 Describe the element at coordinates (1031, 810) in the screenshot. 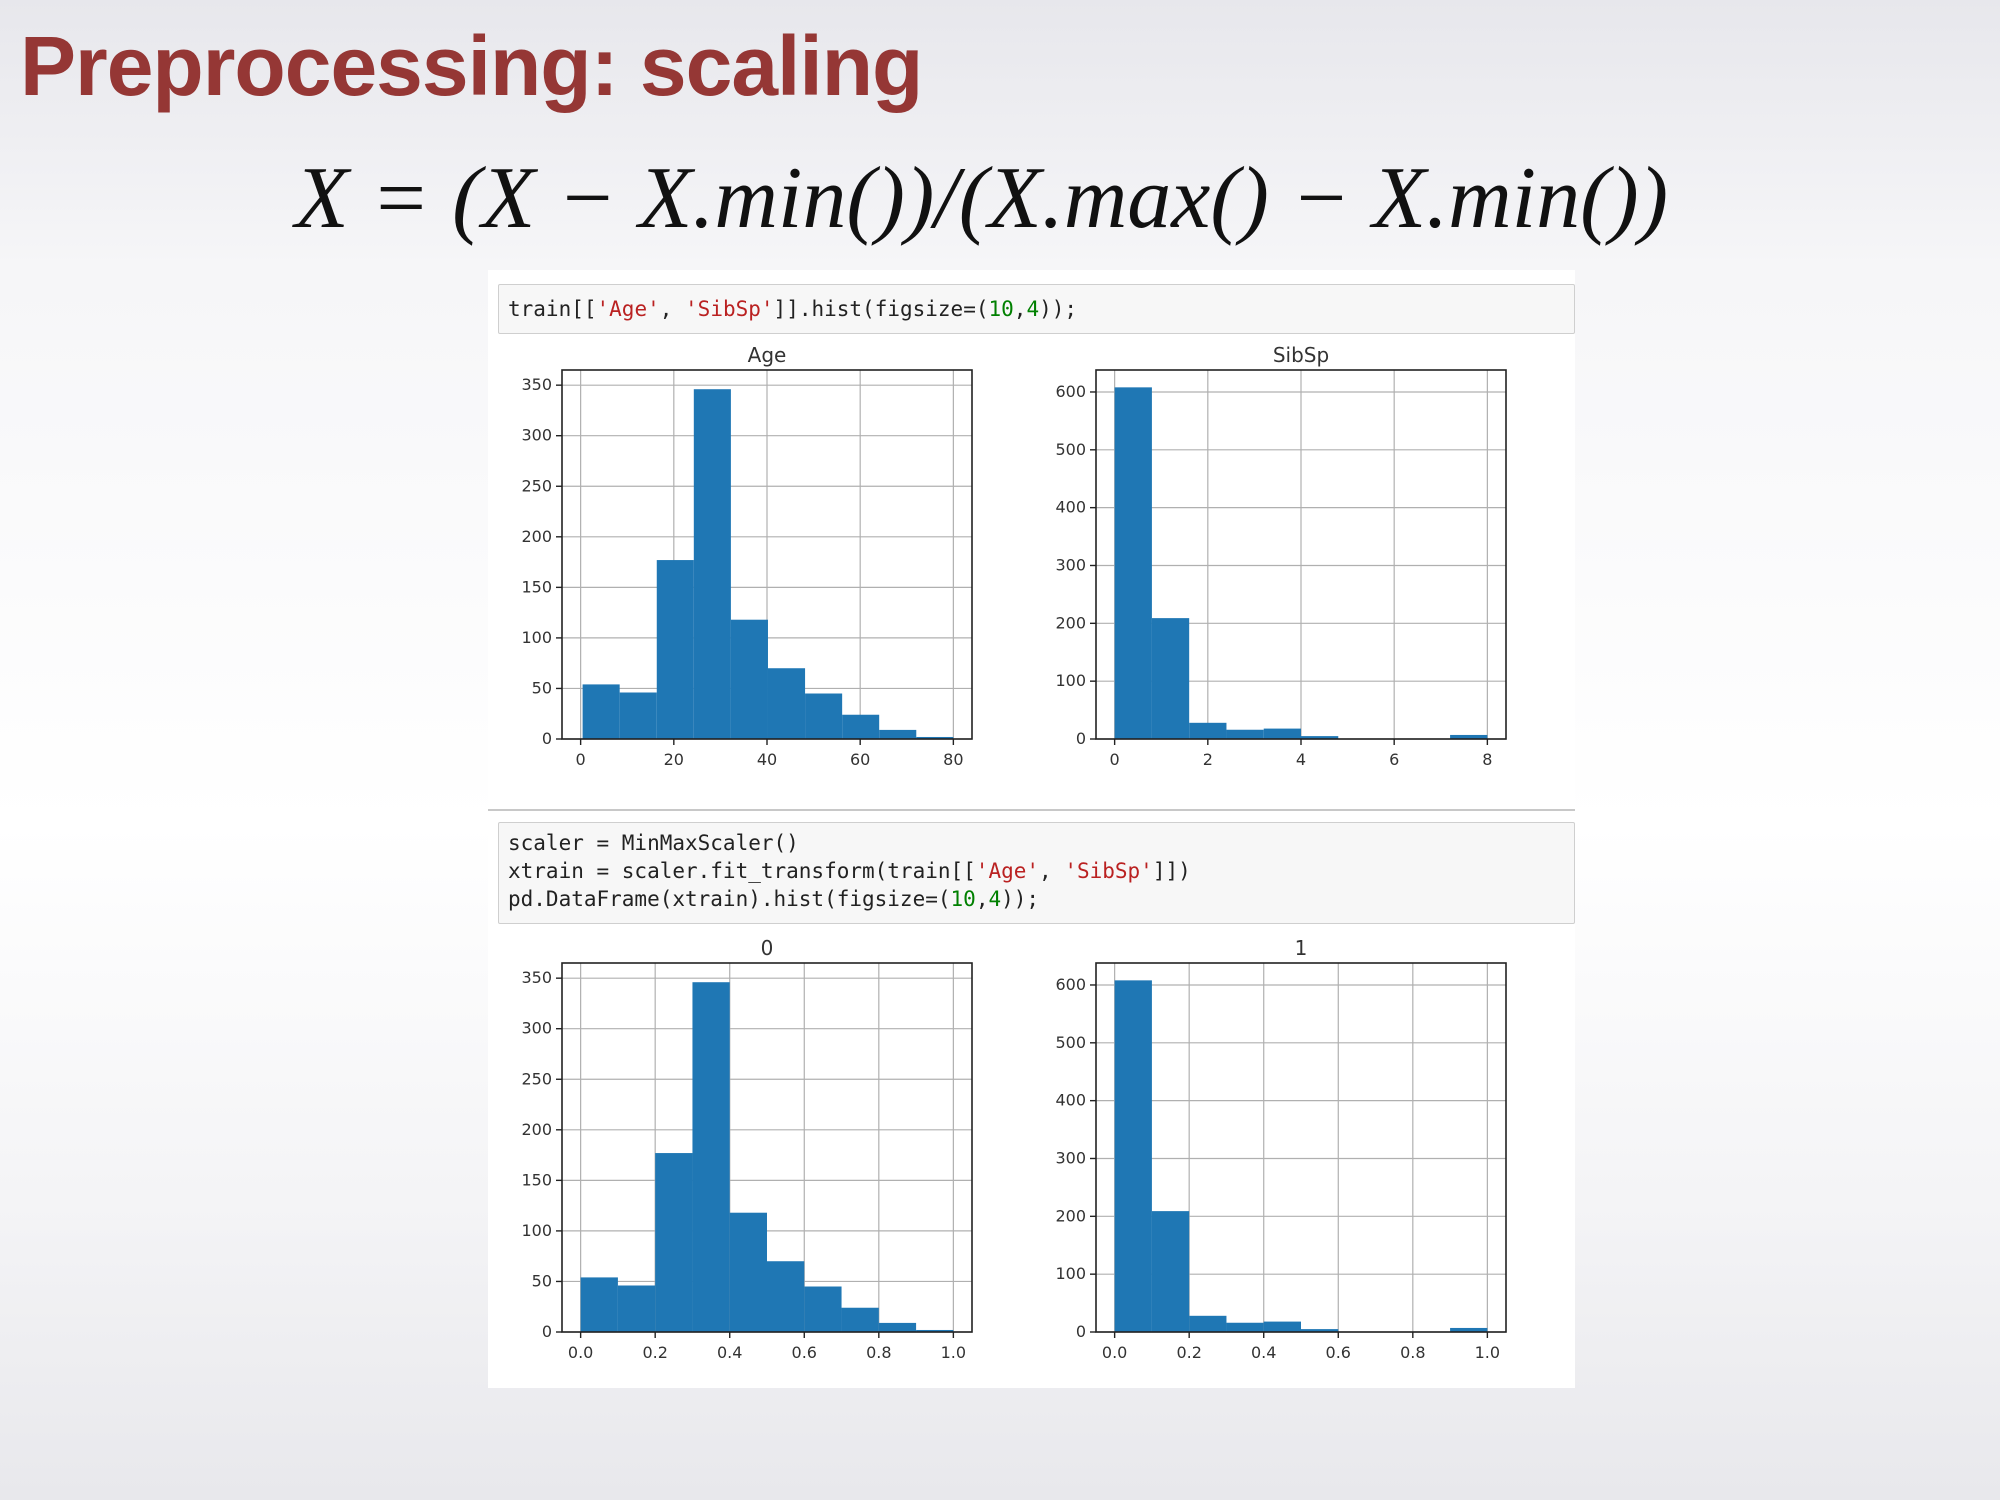

I see `cell-separator` at that location.